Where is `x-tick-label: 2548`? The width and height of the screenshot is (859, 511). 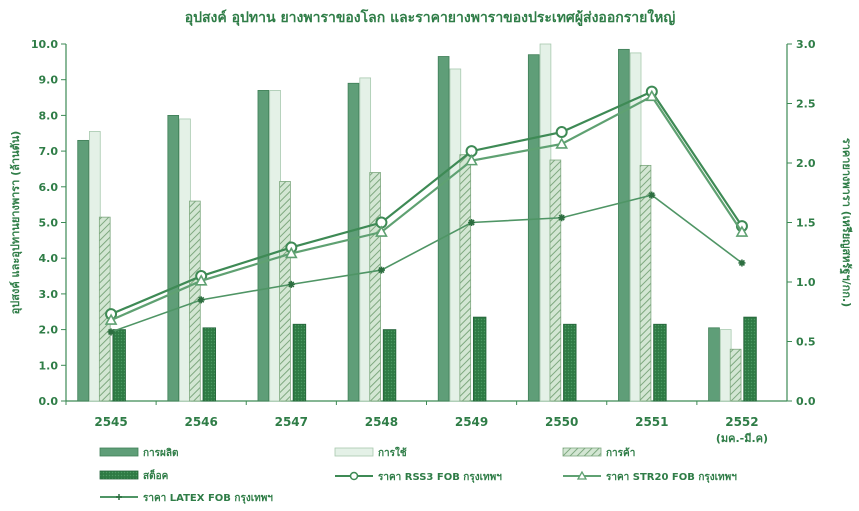 x-tick-label: 2548 is located at coordinates (381, 422).